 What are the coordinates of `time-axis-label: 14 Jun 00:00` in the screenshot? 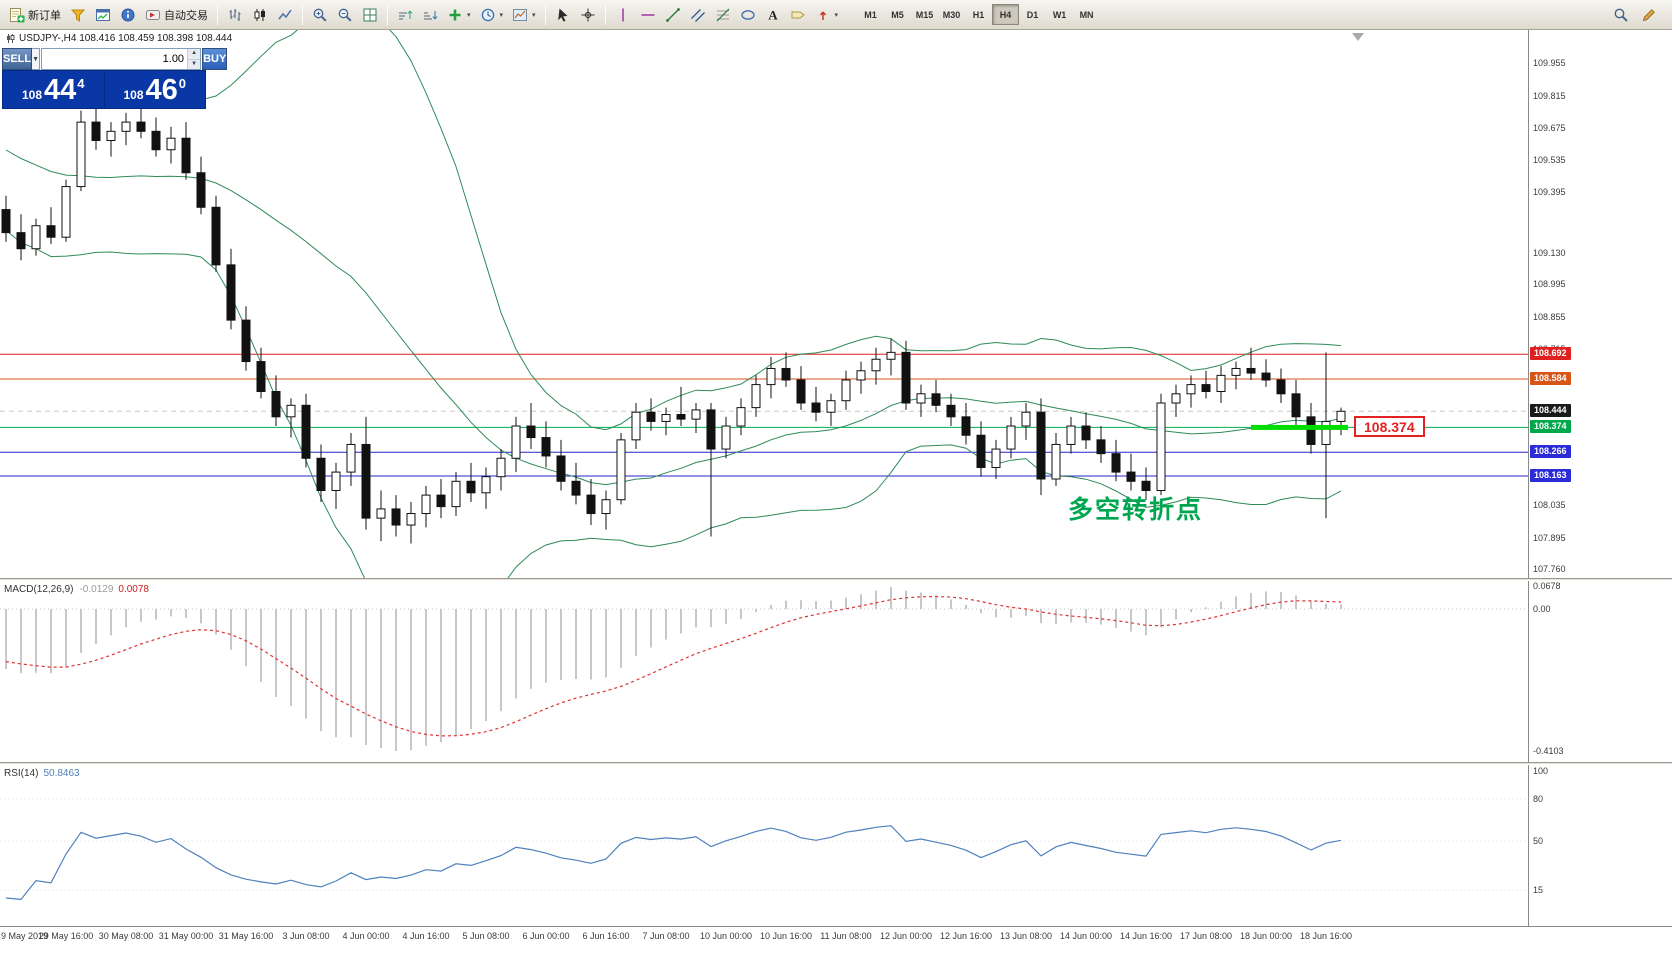 It's located at (1086, 936).